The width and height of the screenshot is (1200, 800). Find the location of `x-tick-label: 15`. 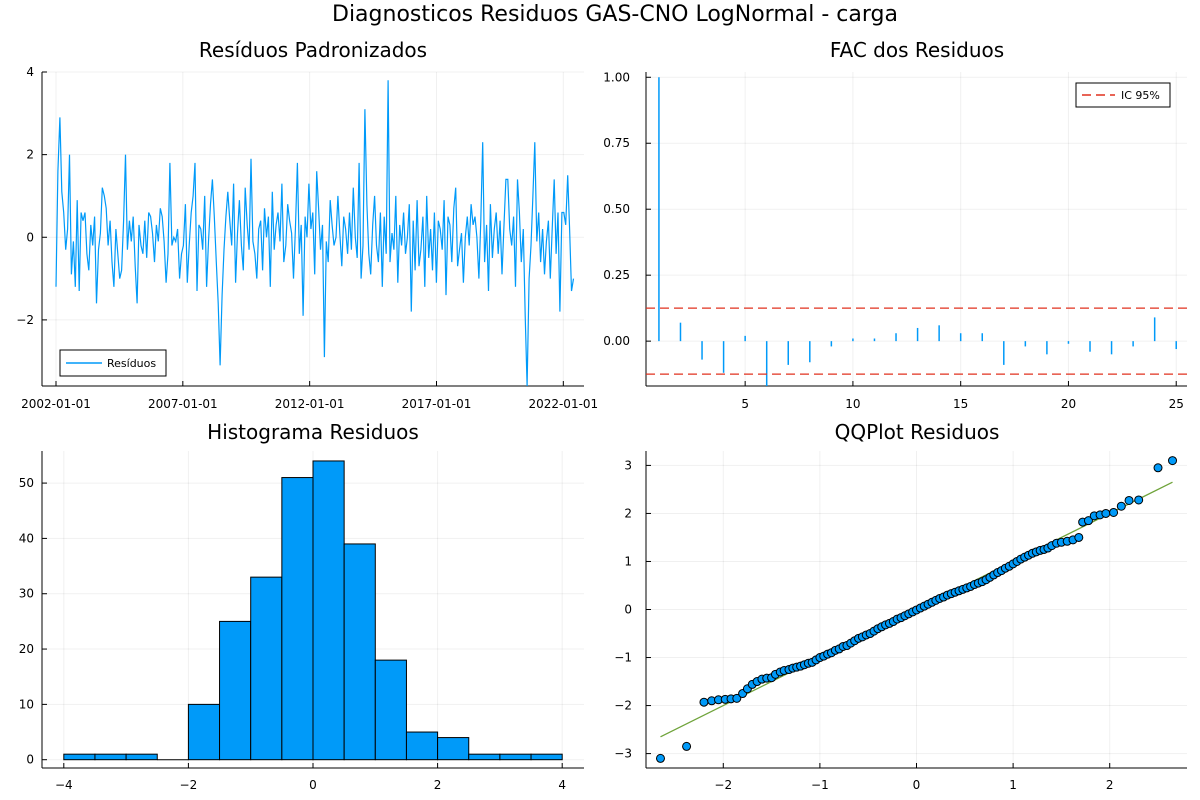

x-tick-label: 15 is located at coordinates (960, 404).